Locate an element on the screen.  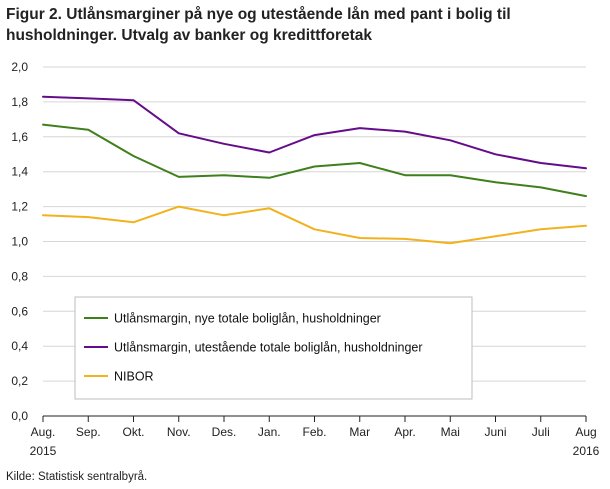
x-tick-label: Feb. is located at coordinates (314, 432).